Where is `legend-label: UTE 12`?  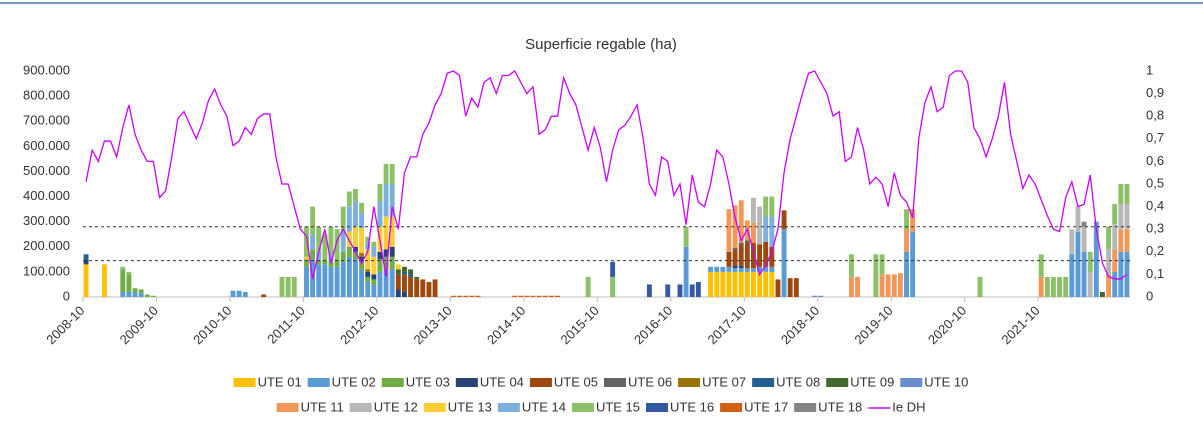 legend-label: UTE 12 is located at coordinates (396, 406).